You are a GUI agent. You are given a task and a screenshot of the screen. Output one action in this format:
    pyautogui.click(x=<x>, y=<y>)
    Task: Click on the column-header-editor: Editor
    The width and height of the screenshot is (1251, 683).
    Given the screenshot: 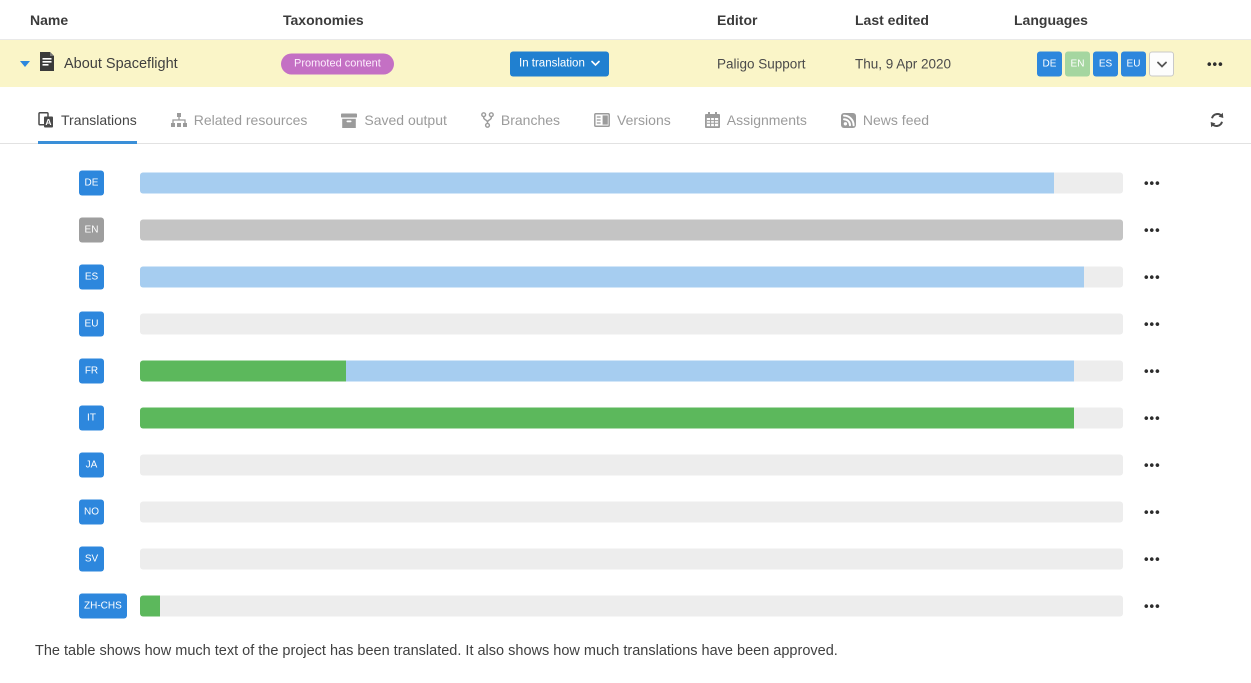 What is the action you would take?
    pyautogui.click(x=737, y=19)
    